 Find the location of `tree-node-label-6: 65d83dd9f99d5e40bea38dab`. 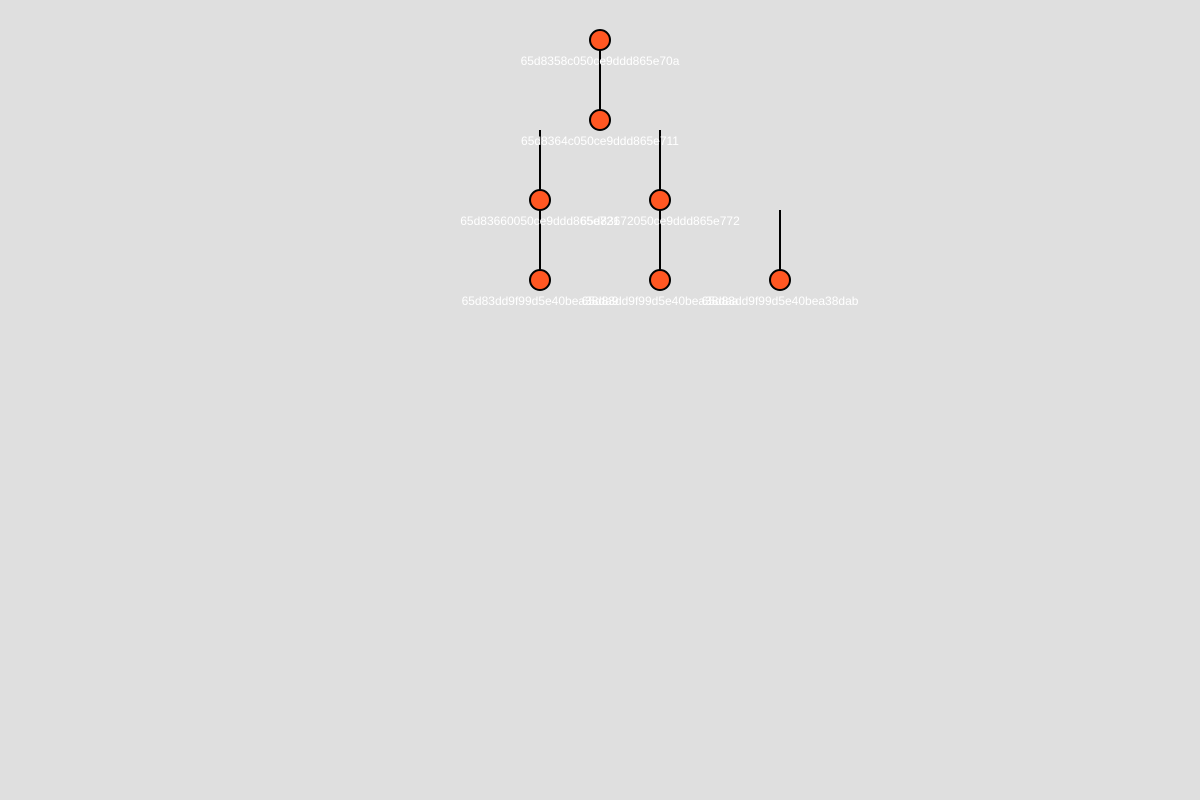

tree-node-label-6: 65d83dd9f99d5e40bea38dab is located at coordinates (780, 301).